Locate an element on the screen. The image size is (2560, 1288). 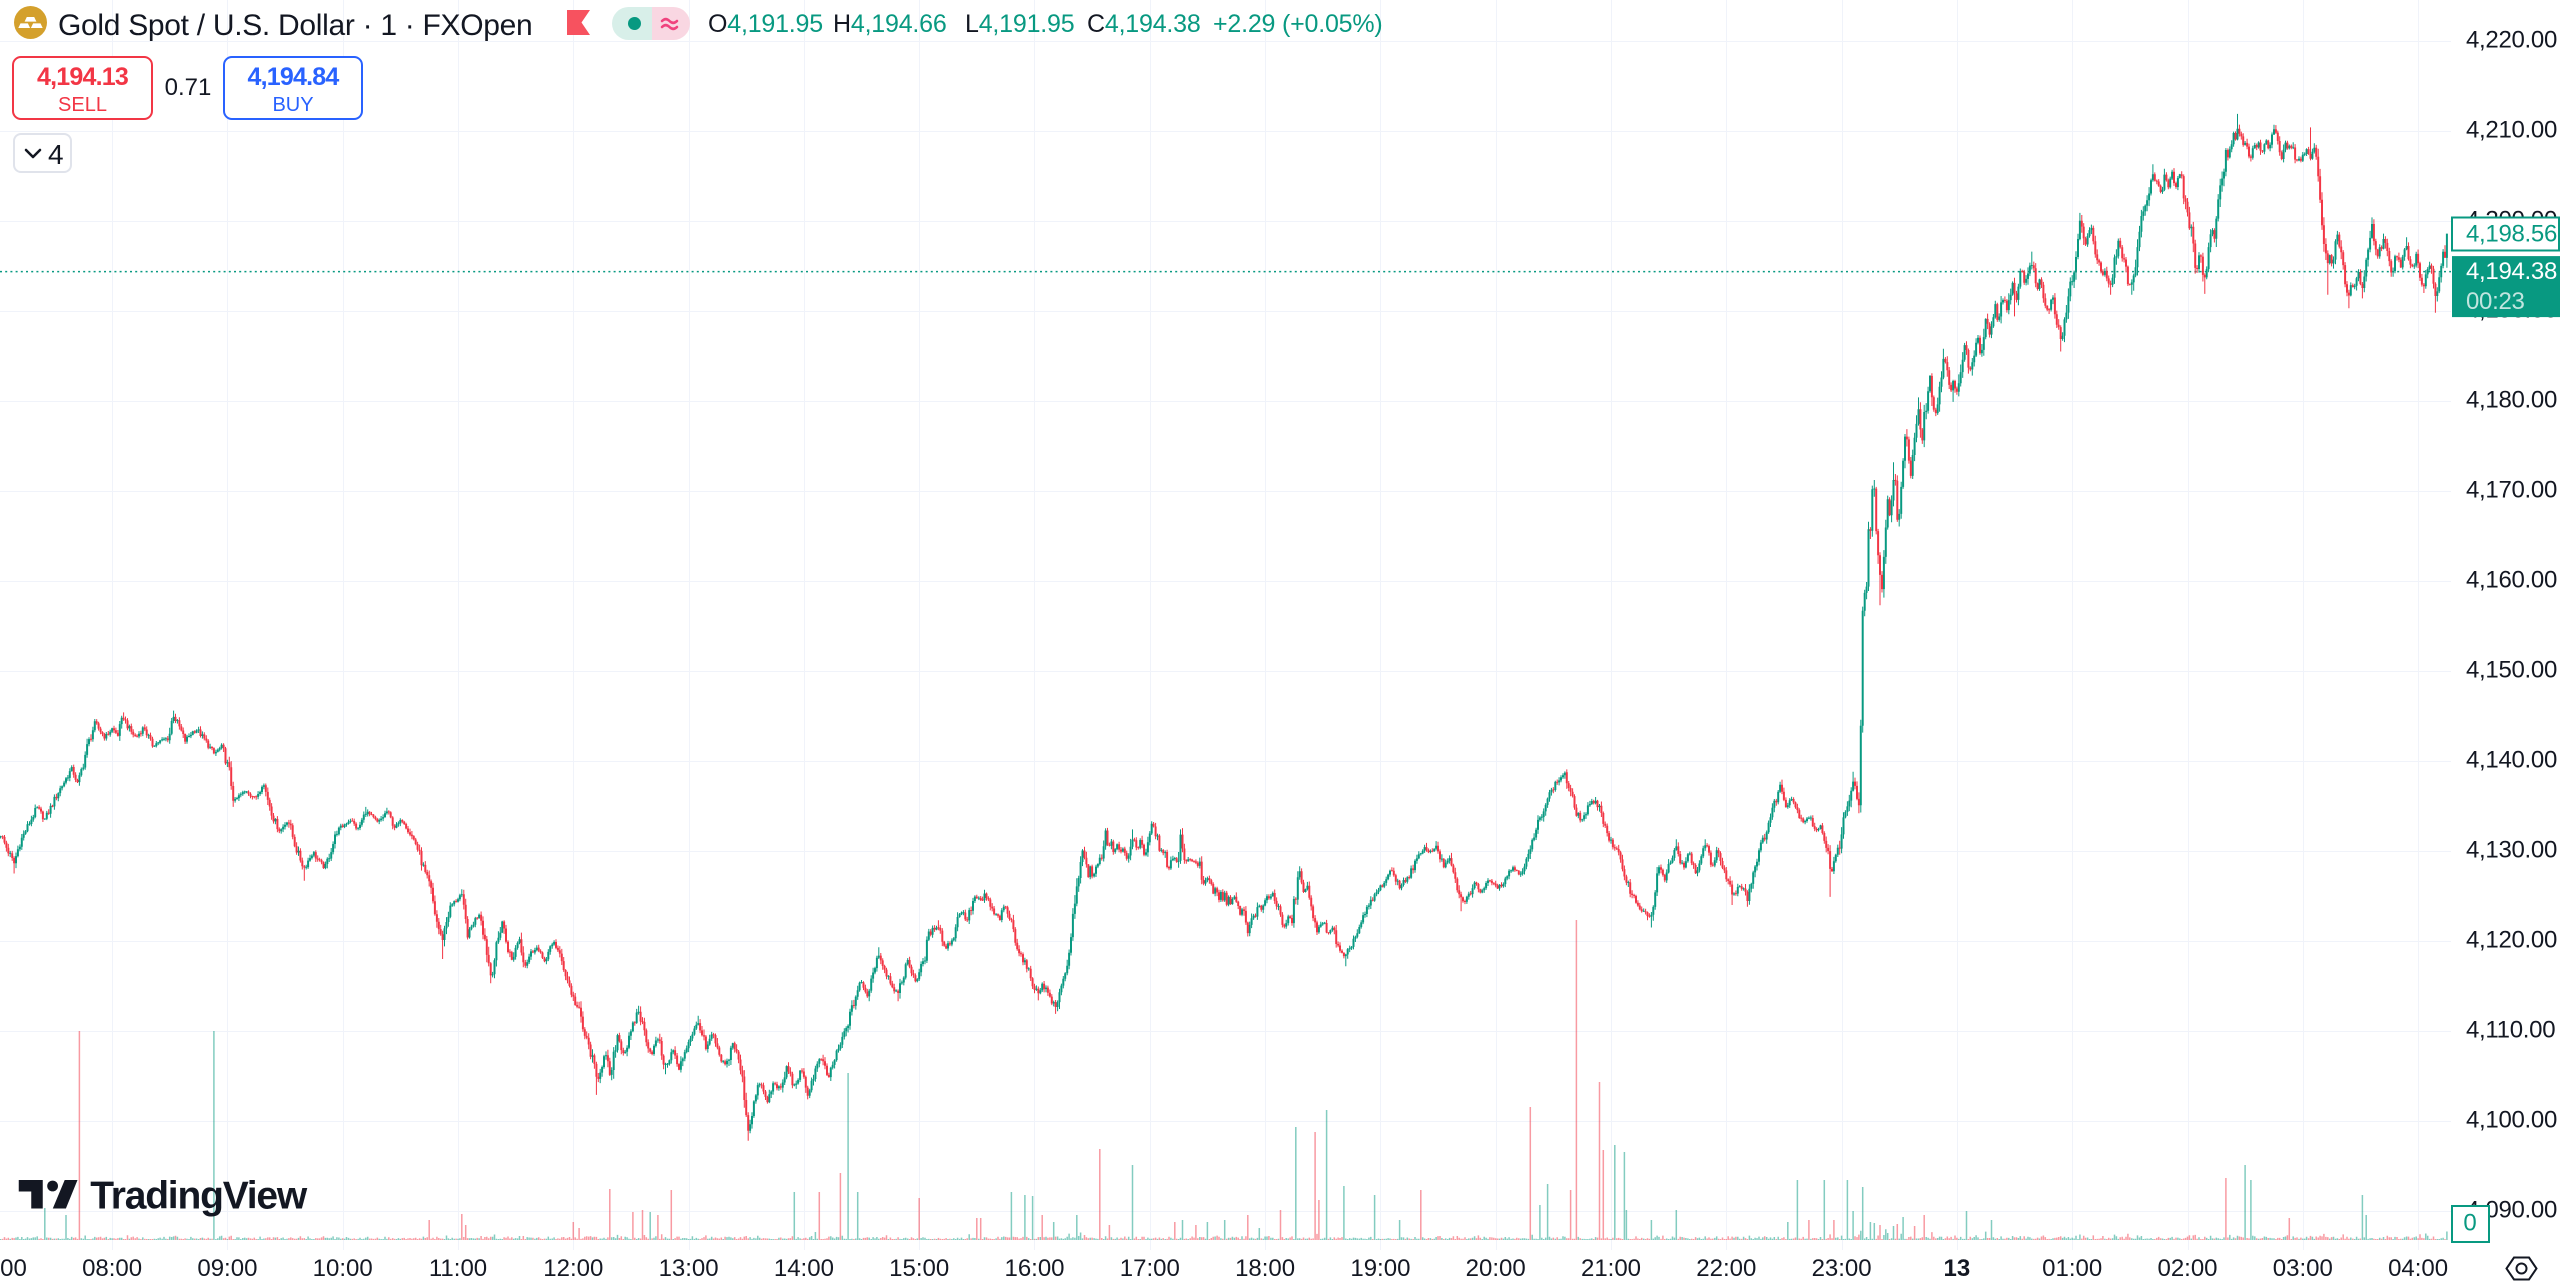
svg-text: 4,210.00 is located at coordinates (2511, 129).